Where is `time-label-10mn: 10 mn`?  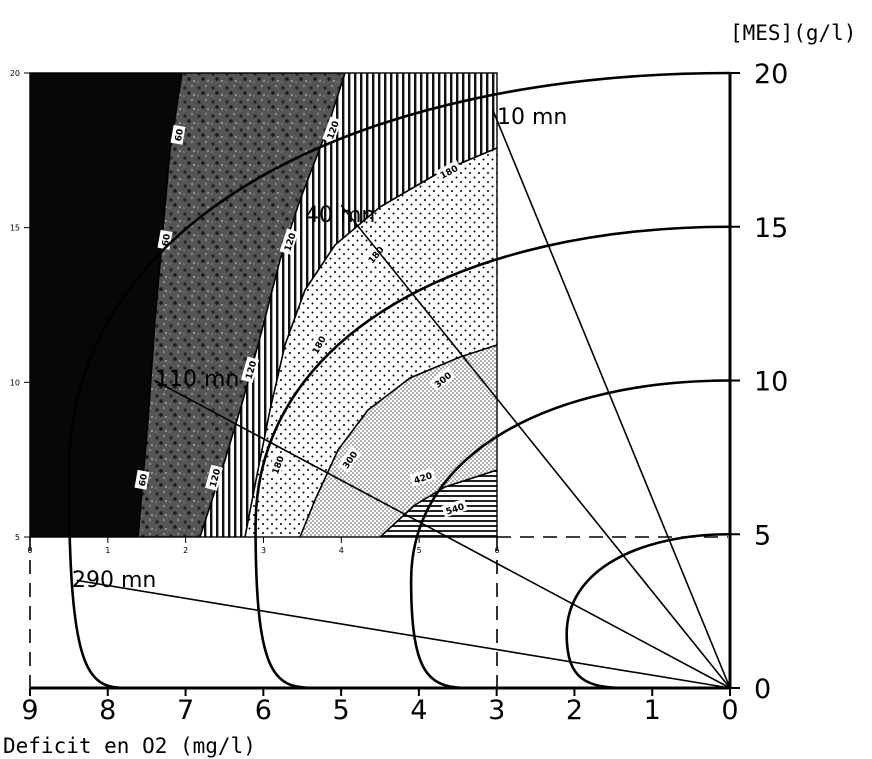
time-label-10mn: 10 mn is located at coordinates (532, 117).